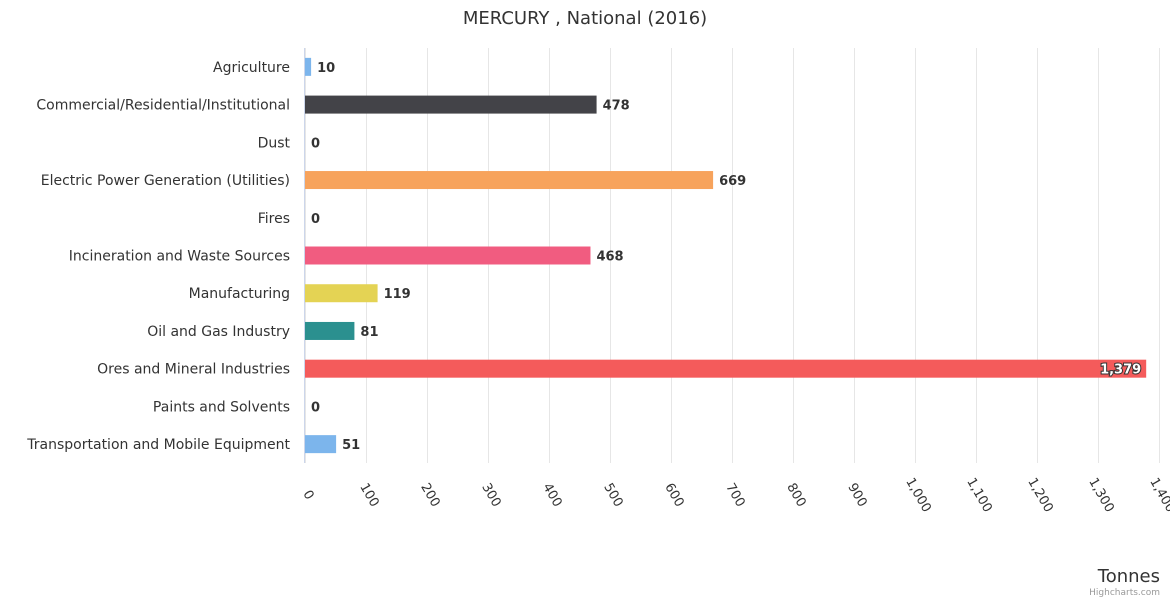  Describe the element at coordinates (326, 68) in the screenshot. I see `data-label-agriculture: 10` at that location.